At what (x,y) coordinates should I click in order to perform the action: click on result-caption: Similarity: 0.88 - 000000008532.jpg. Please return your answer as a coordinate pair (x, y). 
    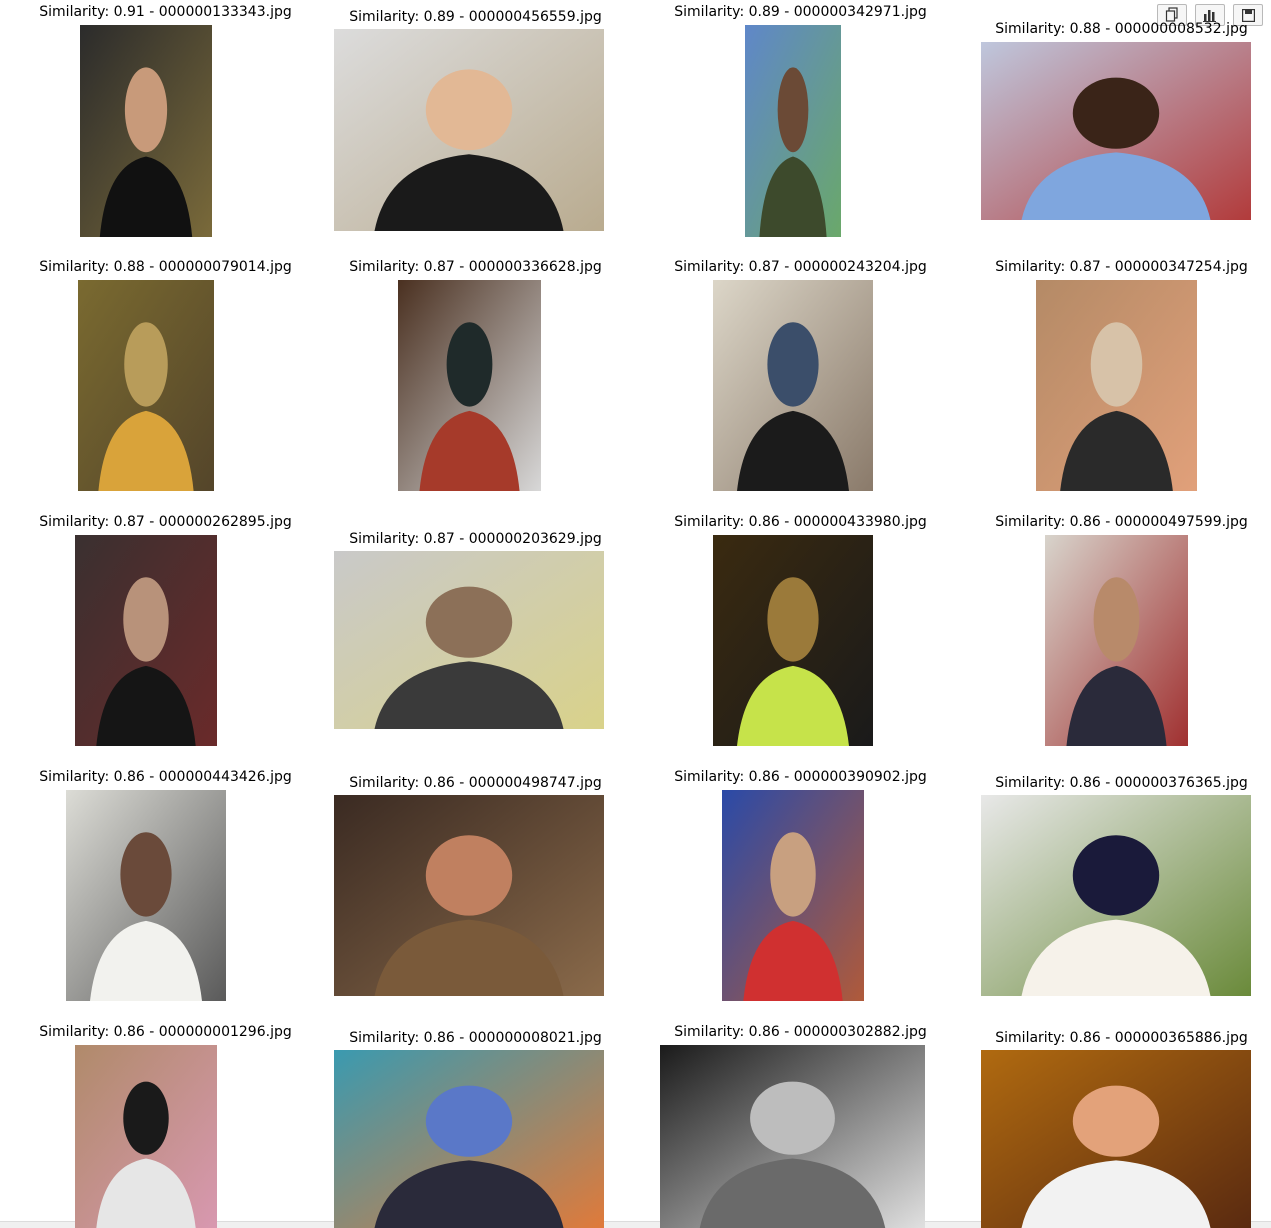
    Looking at the image, I should click on (1121, 29).